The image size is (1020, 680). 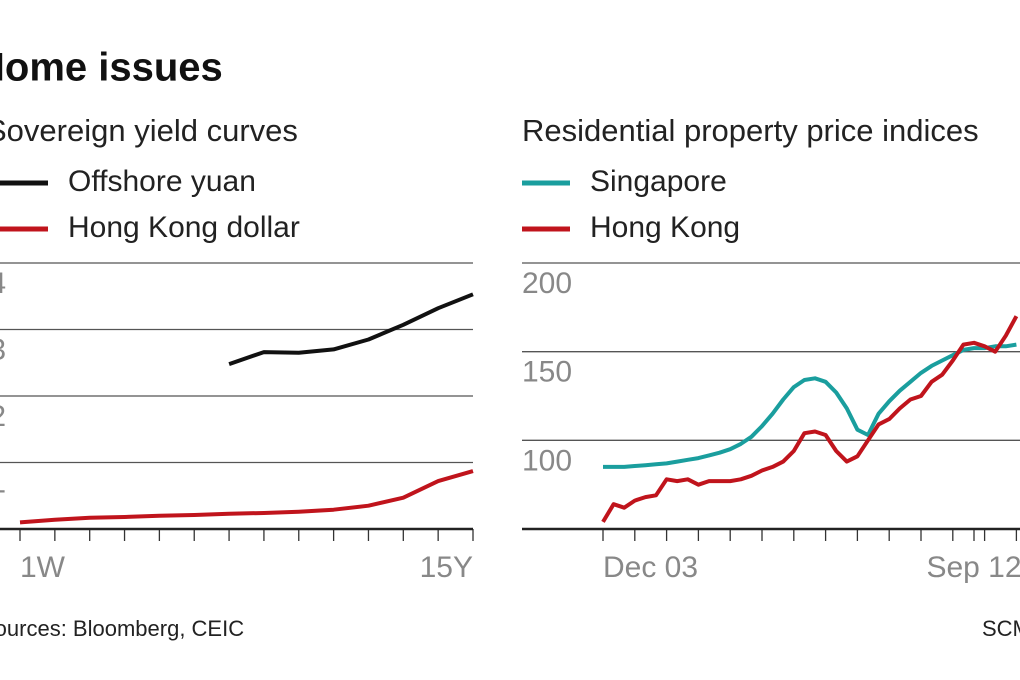 I want to click on legend-label: Hong Kong, so click(x=665, y=227).